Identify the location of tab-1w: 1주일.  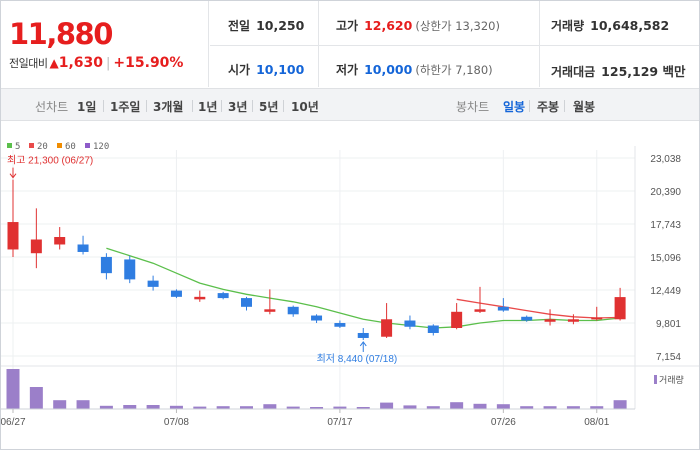
(125, 107).